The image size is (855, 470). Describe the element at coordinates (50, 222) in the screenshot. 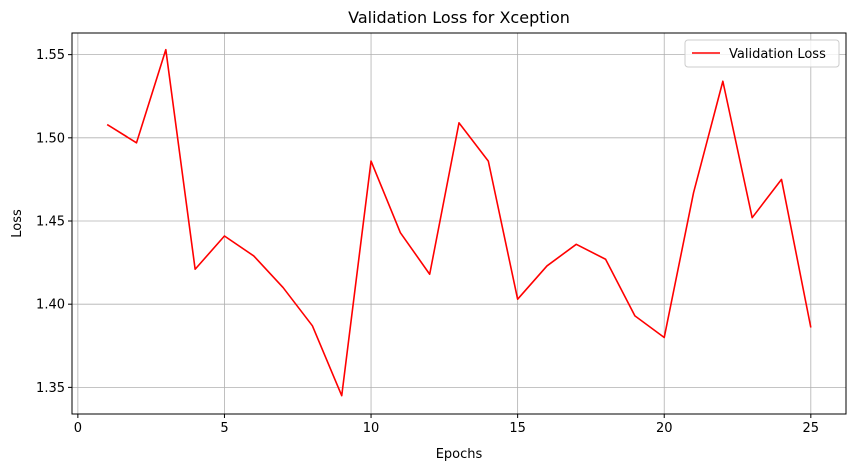

I see `y-tick-label: 1.45` at that location.